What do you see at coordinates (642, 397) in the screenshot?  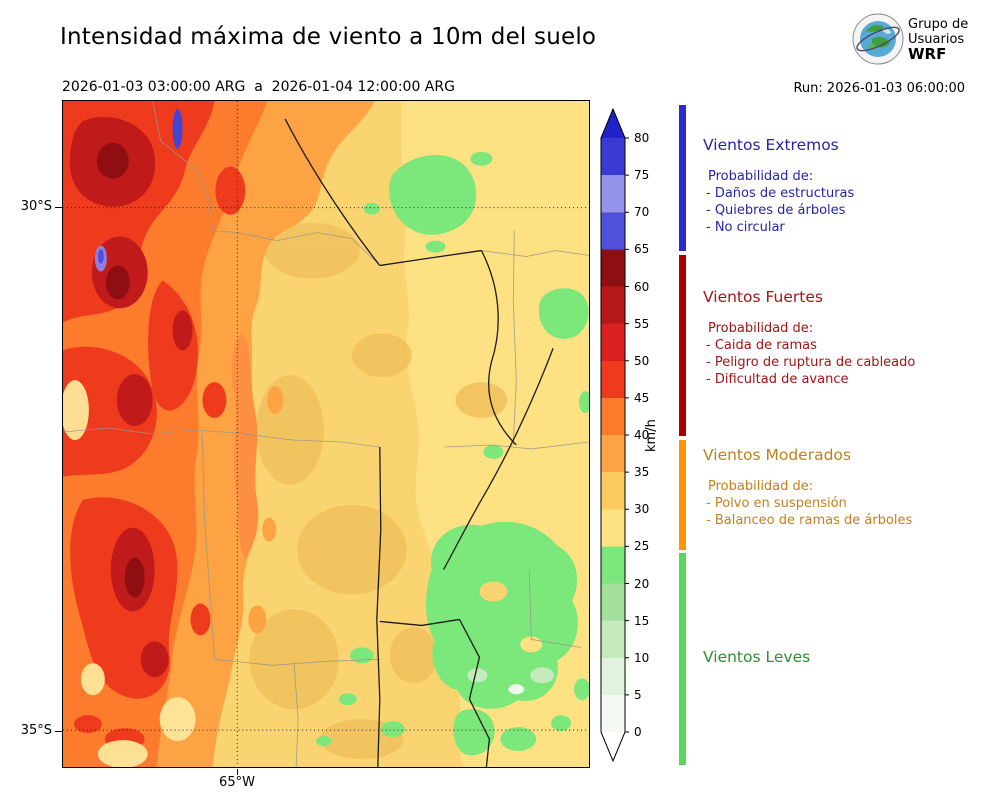 I see `colorbar-tick-label: 45` at bounding box center [642, 397].